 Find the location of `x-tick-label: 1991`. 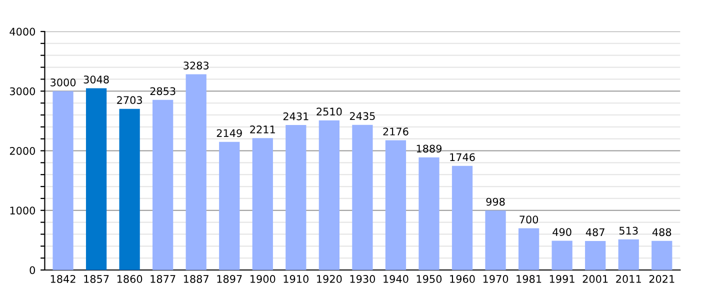

x-tick-label: 1991 is located at coordinates (562, 279).